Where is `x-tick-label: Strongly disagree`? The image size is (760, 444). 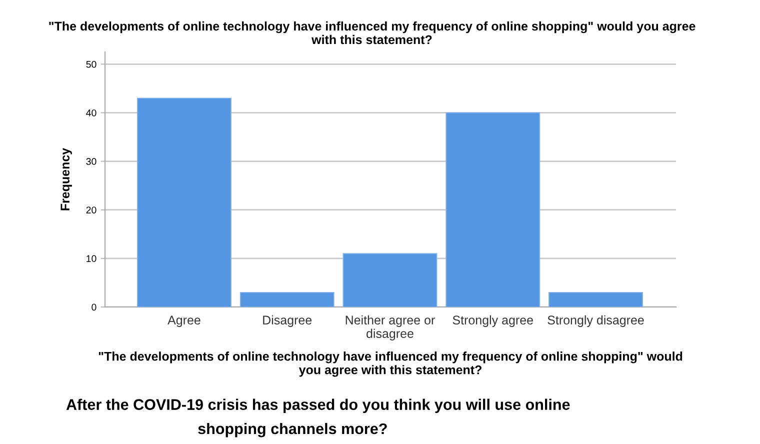
x-tick-label: Strongly disagree is located at coordinates (596, 321).